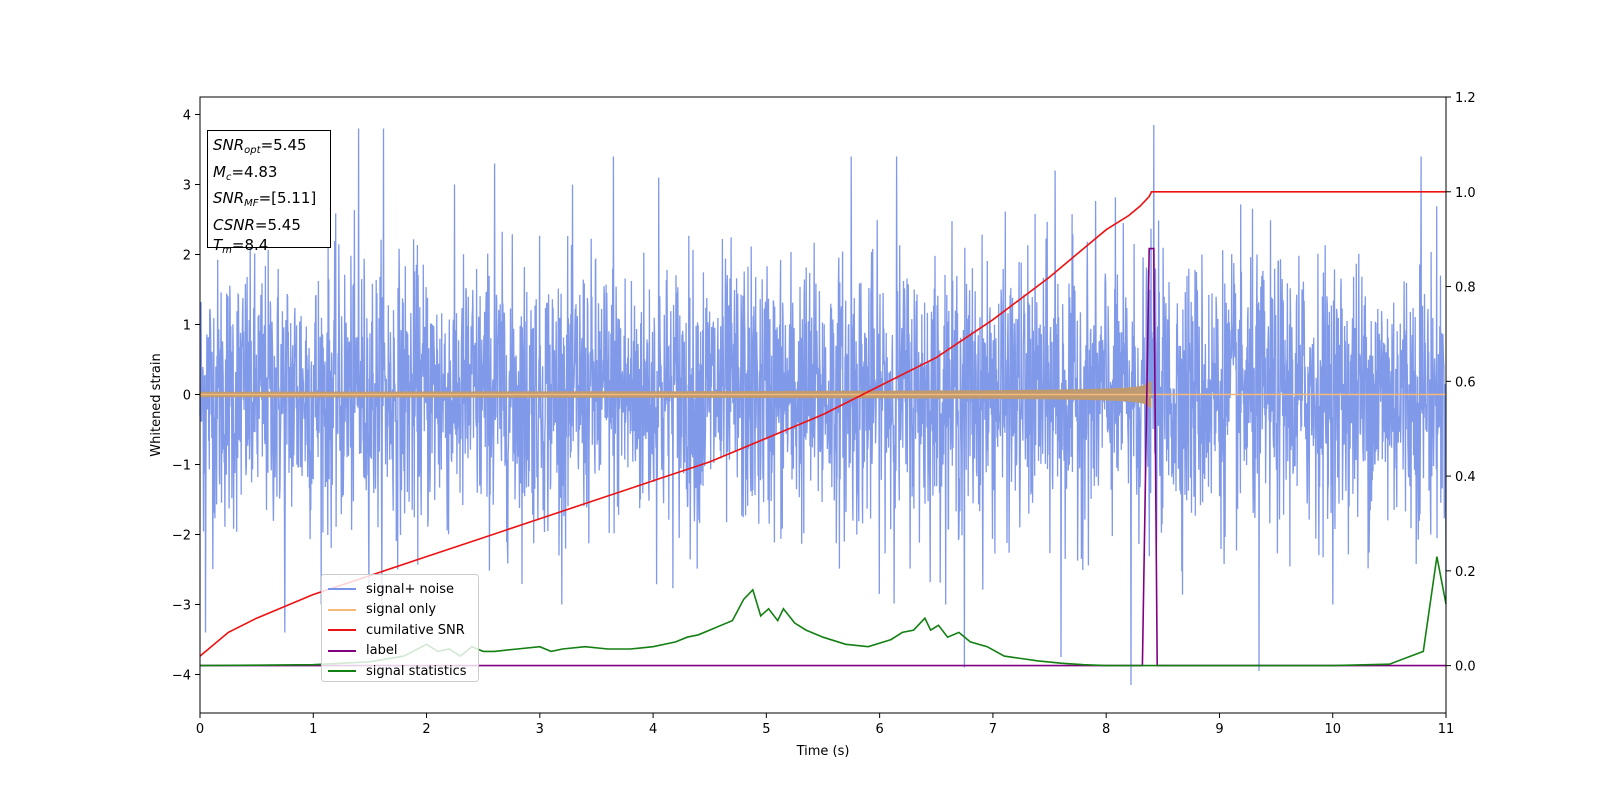  Describe the element at coordinates (313, 729) in the screenshot. I see `x-tick-label: 1` at that location.